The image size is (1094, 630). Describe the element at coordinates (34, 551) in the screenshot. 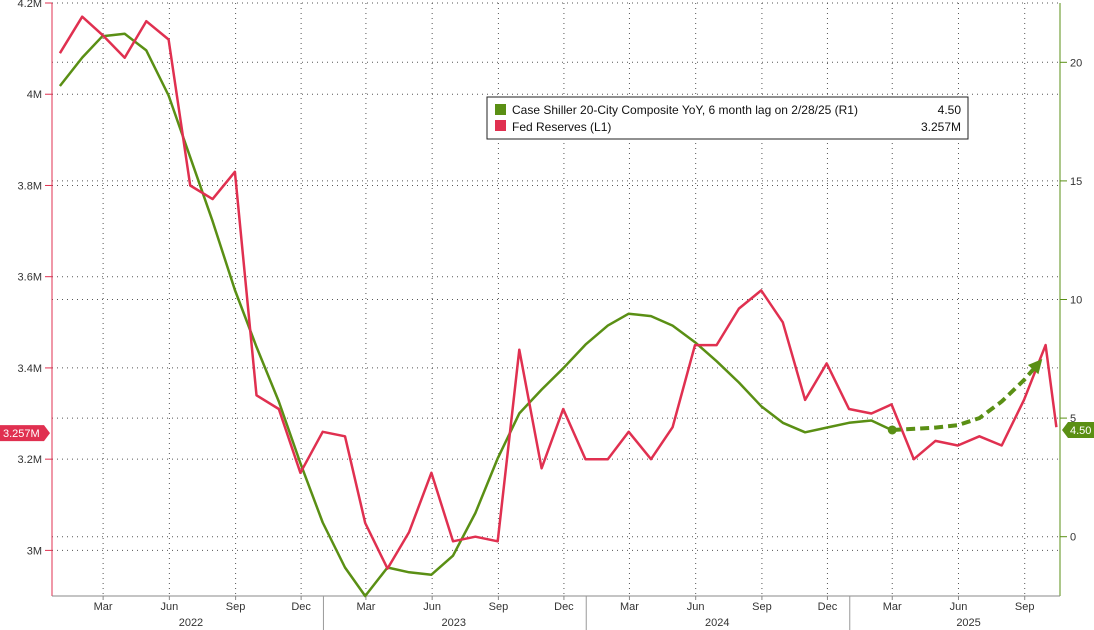

I see `left-tick-label: 3M` at that location.